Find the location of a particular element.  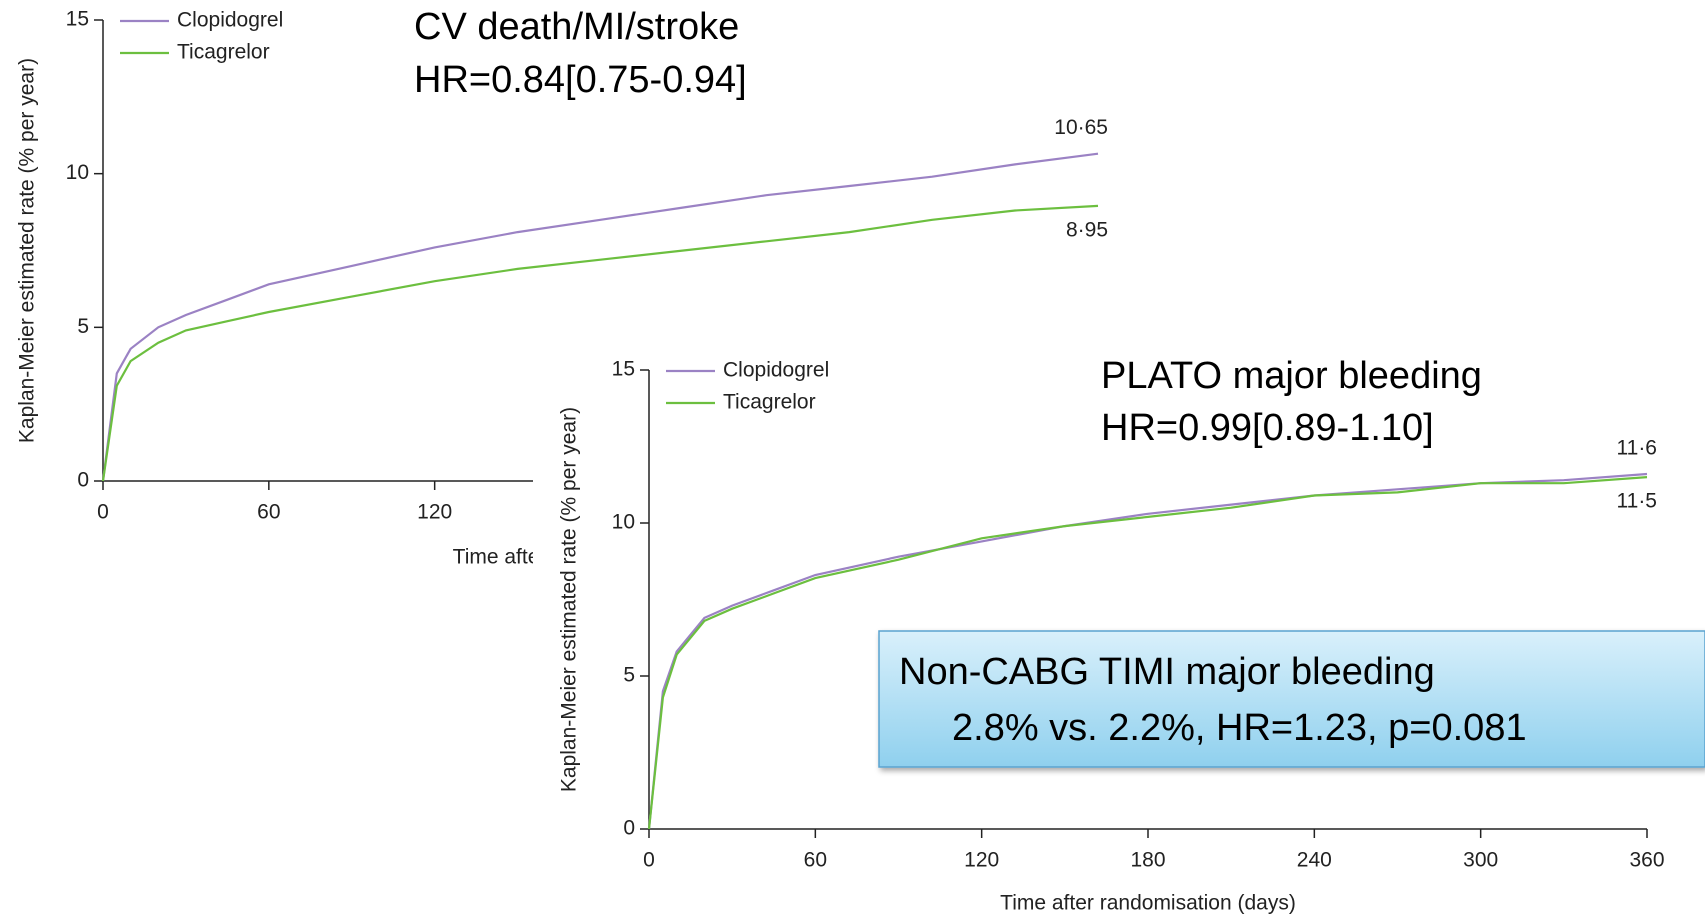

annotation: HR=0.84[0.75-0.94] is located at coordinates (580, 80).